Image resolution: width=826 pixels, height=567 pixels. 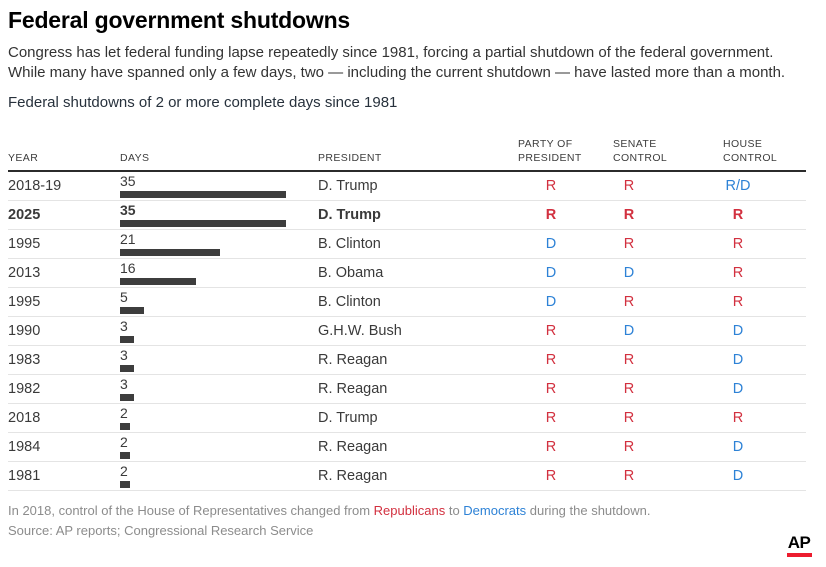 I want to click on year-cell: 2018-19, so click(x=35, y=186).